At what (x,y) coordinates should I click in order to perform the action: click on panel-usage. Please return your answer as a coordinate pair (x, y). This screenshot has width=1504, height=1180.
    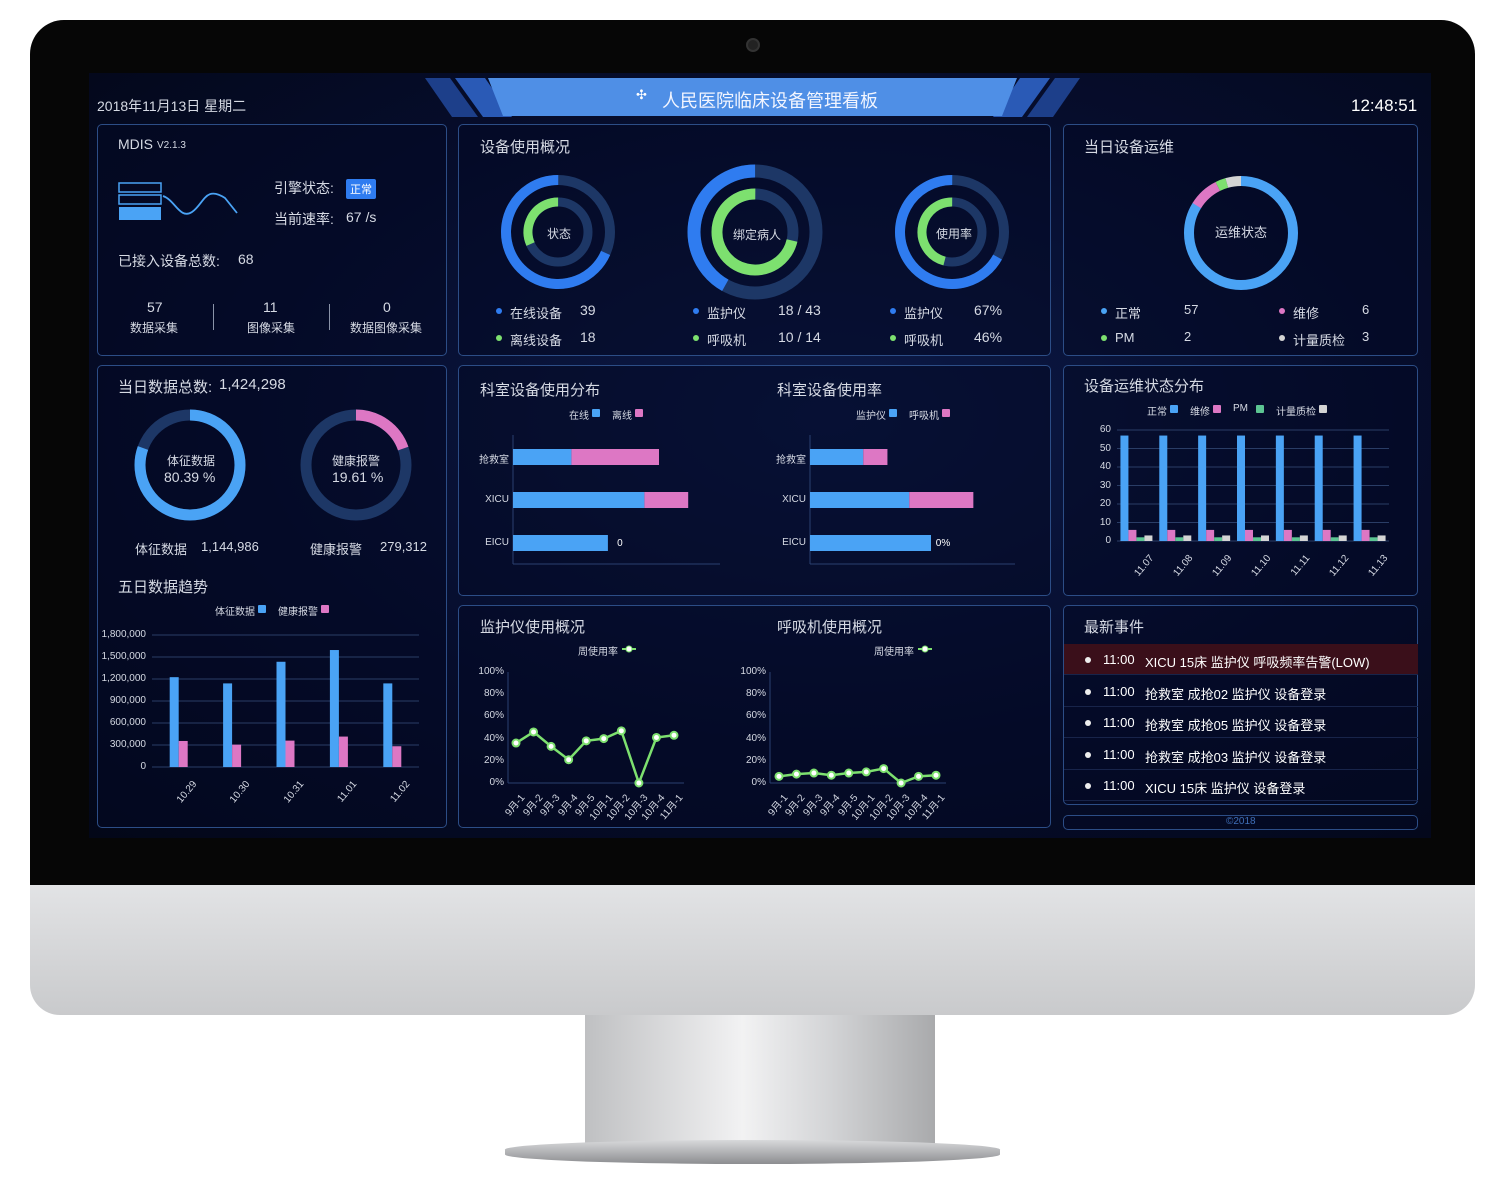
    Looking at the image, I should click on (754, 240).